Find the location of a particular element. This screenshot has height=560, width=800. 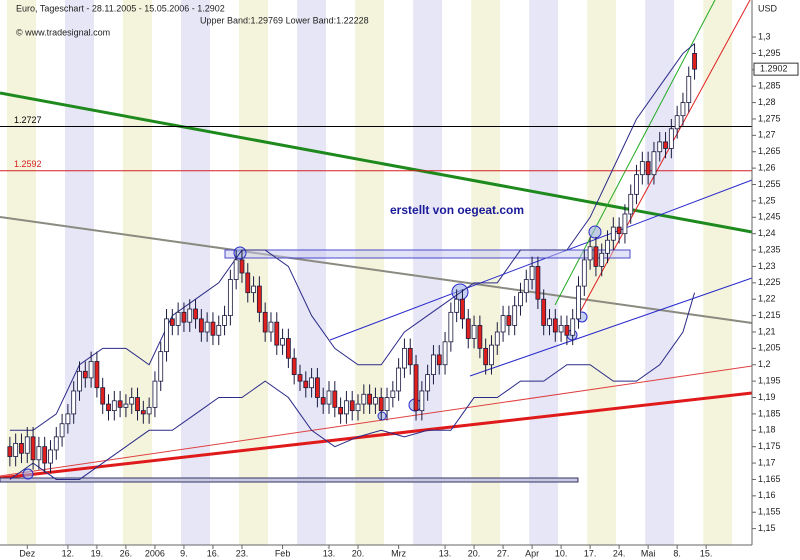

x-tick-label: Apr is located at coordinates (532, 553).